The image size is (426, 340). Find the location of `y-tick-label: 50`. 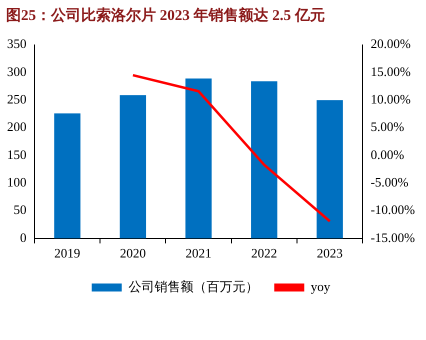

y-tick-label: 50 is located at coordinates (20, 210).